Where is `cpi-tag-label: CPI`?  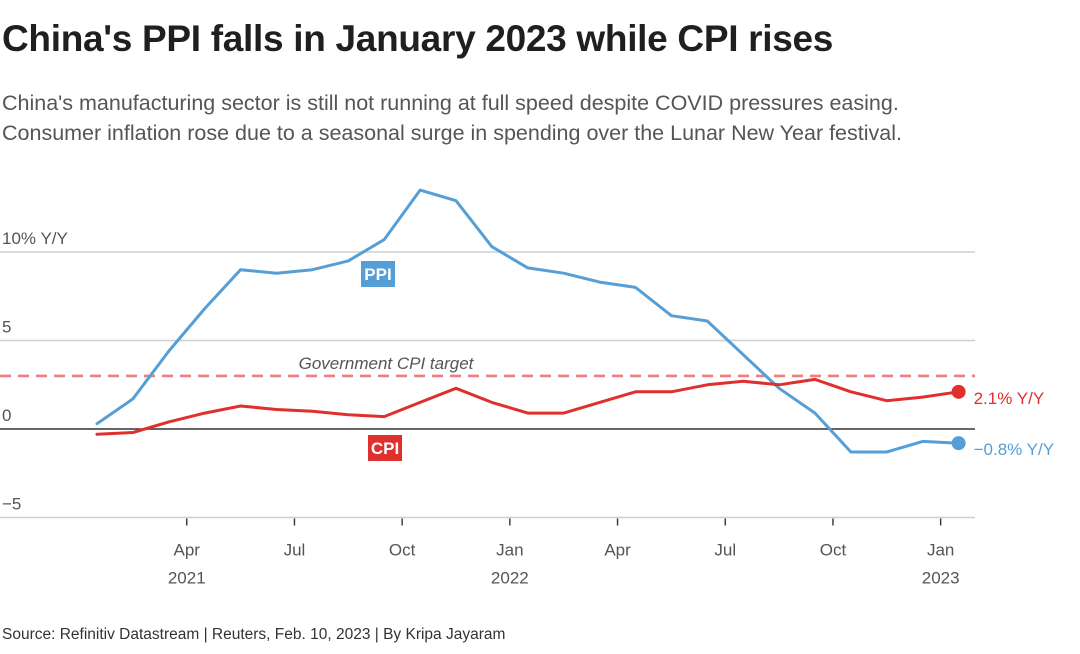
cpi-tag-label: CPI is located at coordinates (385, 448).